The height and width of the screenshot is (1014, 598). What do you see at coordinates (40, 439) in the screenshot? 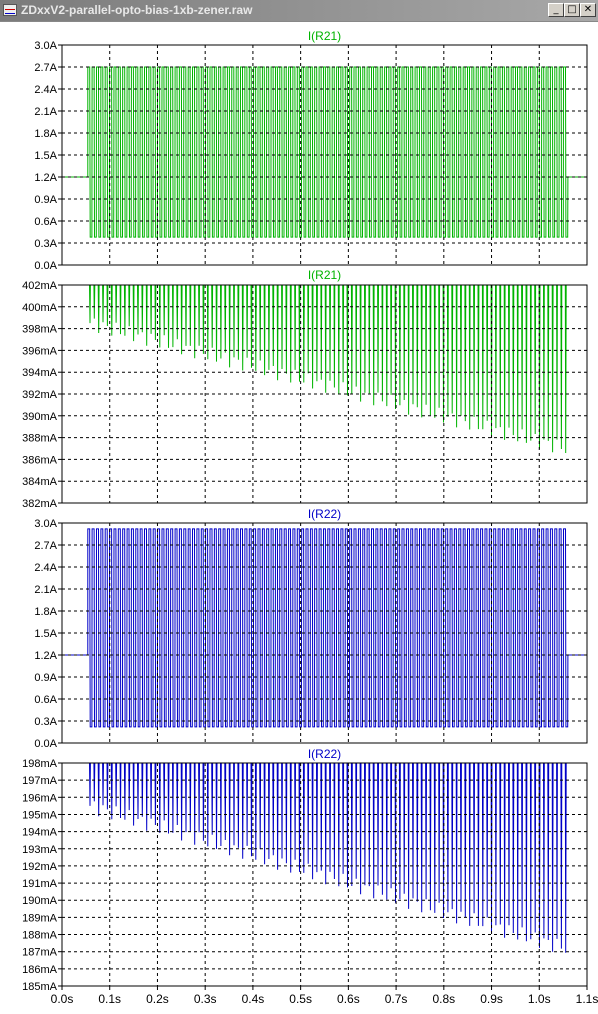
I see `y-tick-label: 388mA` at bounding box center [40, 439].